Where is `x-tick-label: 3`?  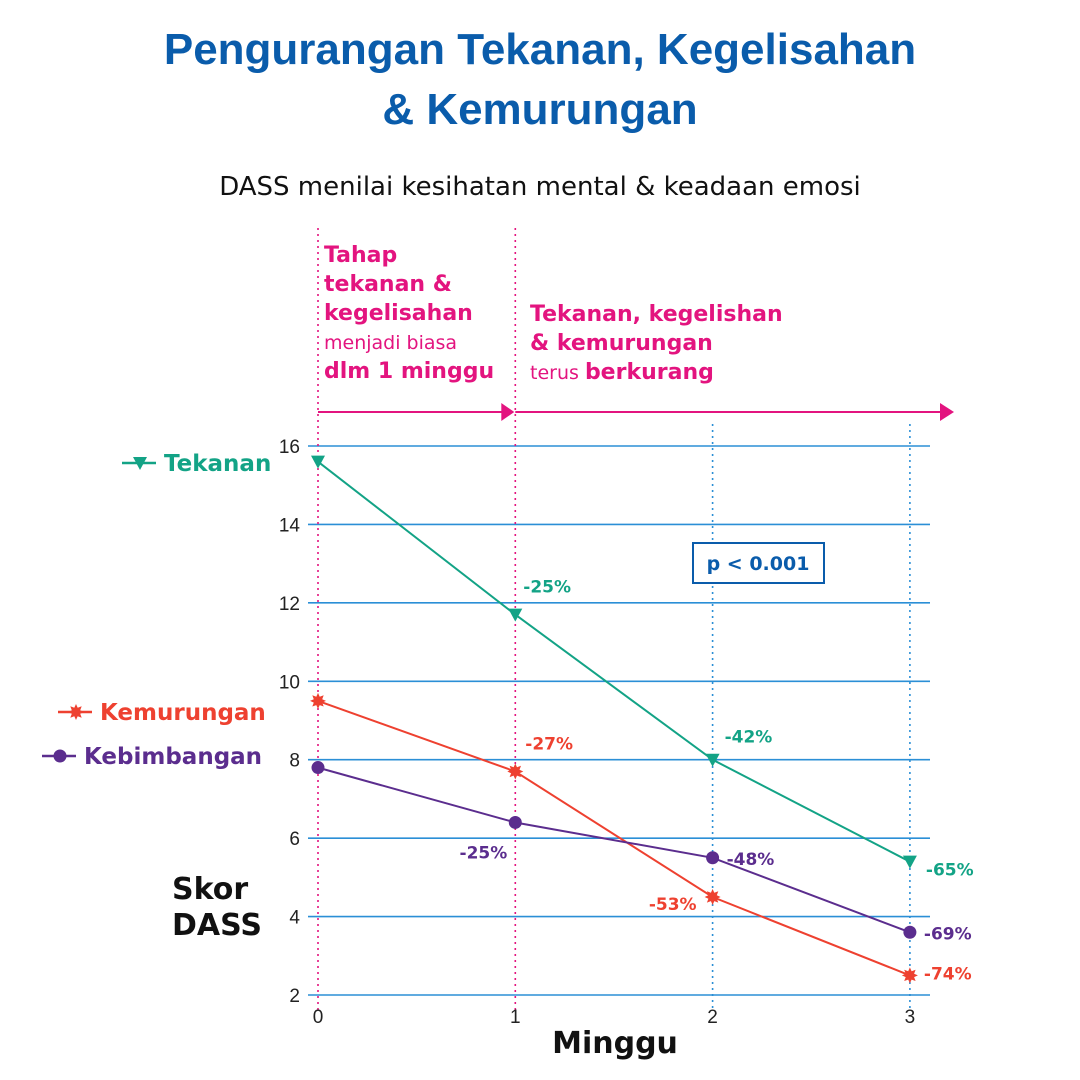 x-tick-label: 3 is located at coordinates (910, 1017).